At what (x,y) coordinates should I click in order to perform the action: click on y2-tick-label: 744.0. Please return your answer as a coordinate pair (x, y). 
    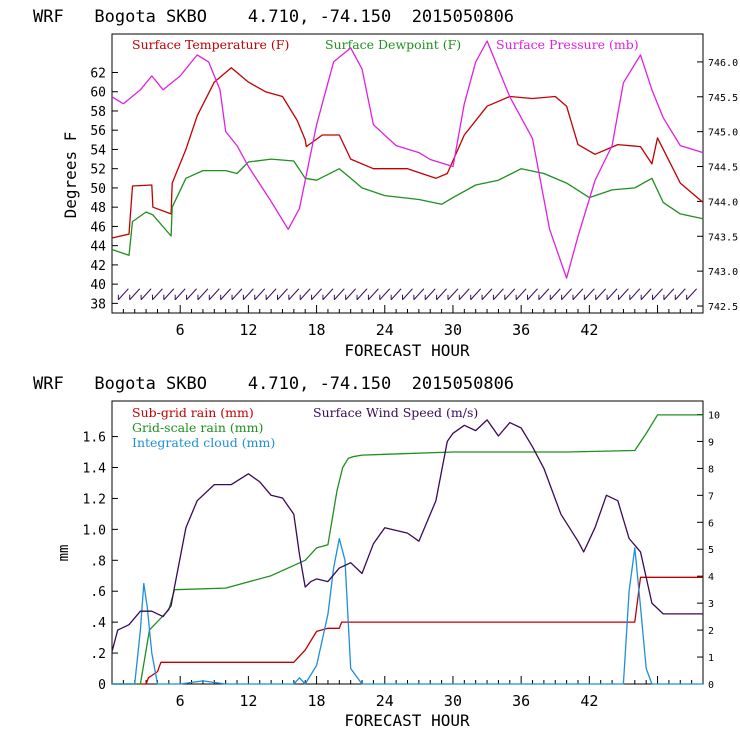
    Looking at the image, I should click on (723, 202).